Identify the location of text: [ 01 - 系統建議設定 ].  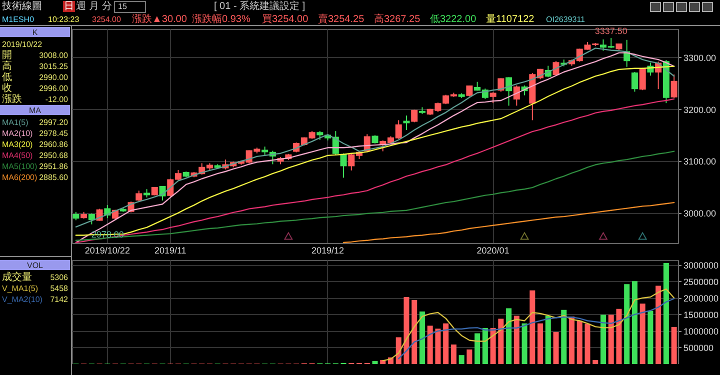
(260, 6).